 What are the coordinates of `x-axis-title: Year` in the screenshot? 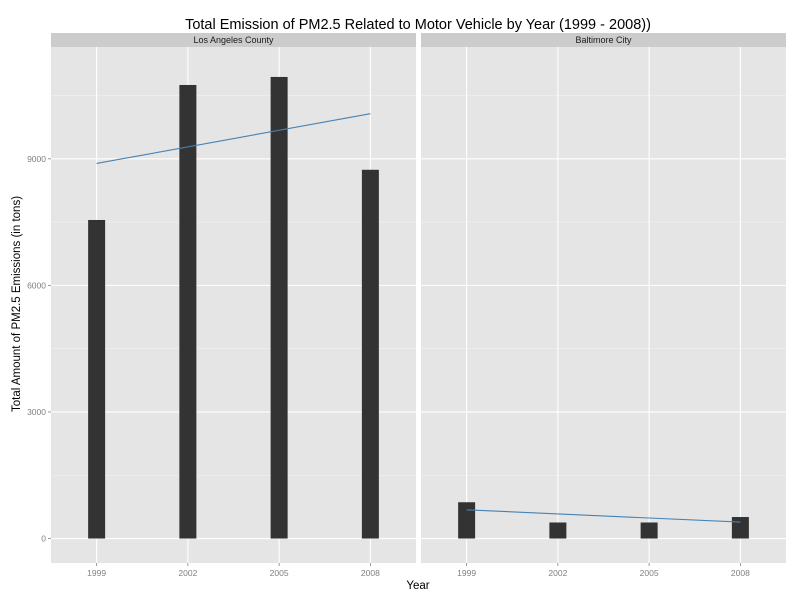 It's located at (417, 586).